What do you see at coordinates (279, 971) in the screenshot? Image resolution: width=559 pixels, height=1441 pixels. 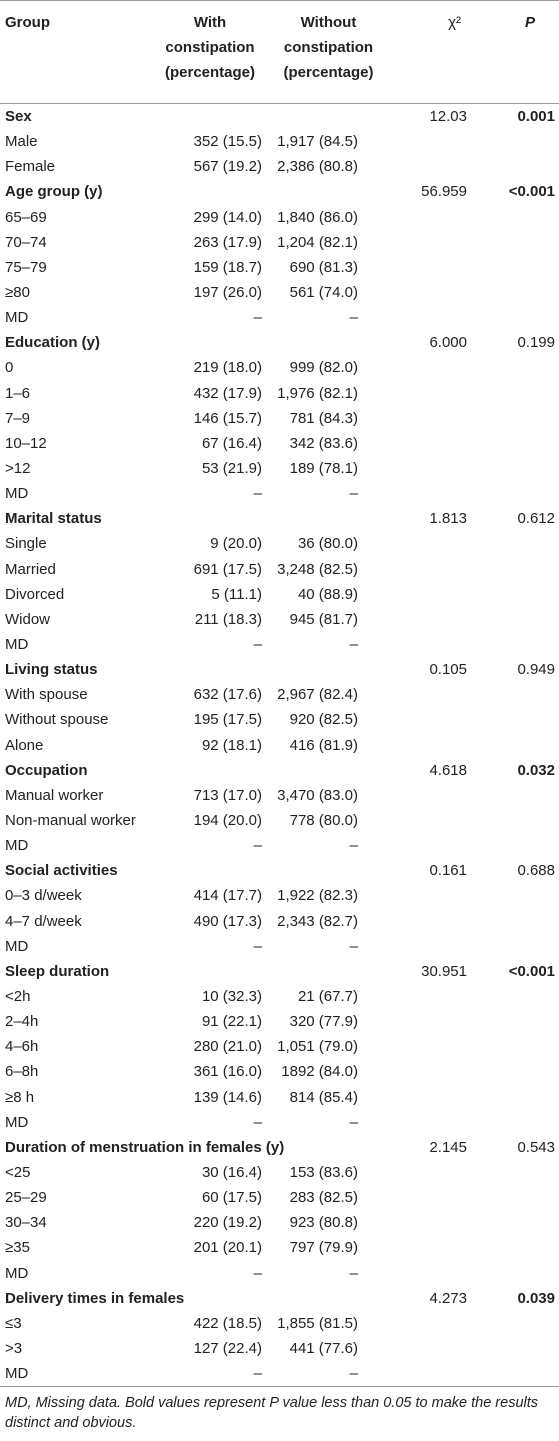 I see `group-row: Sleep duration 30.951 <0.001` at bounding box center [279, 971].